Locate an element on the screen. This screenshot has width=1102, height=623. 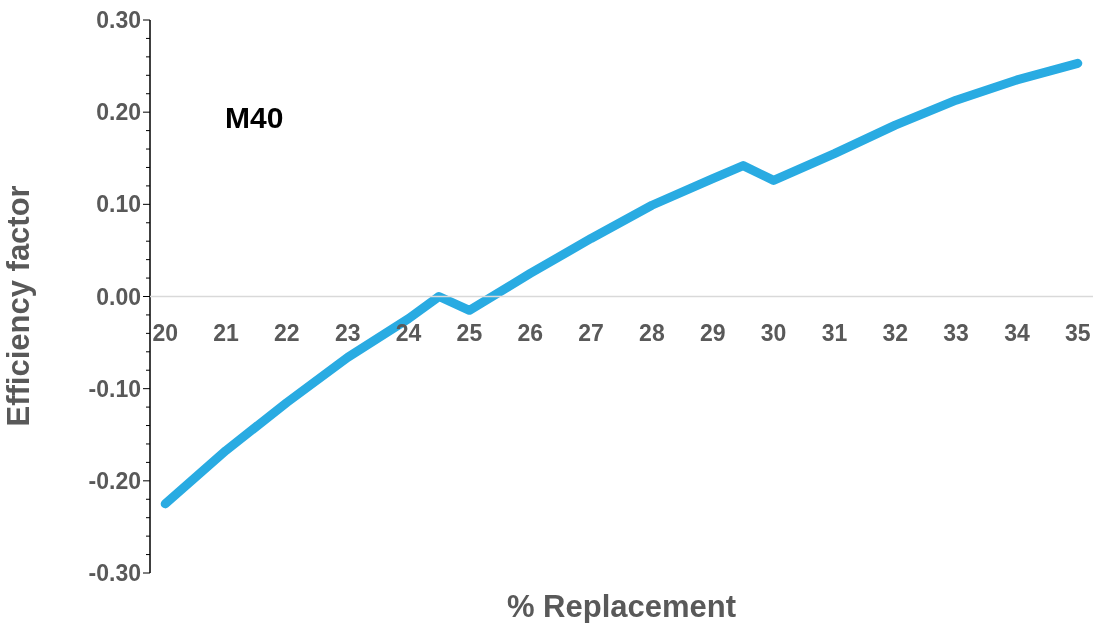
x-tick-label: 31 is located at coordinates (834, 332).